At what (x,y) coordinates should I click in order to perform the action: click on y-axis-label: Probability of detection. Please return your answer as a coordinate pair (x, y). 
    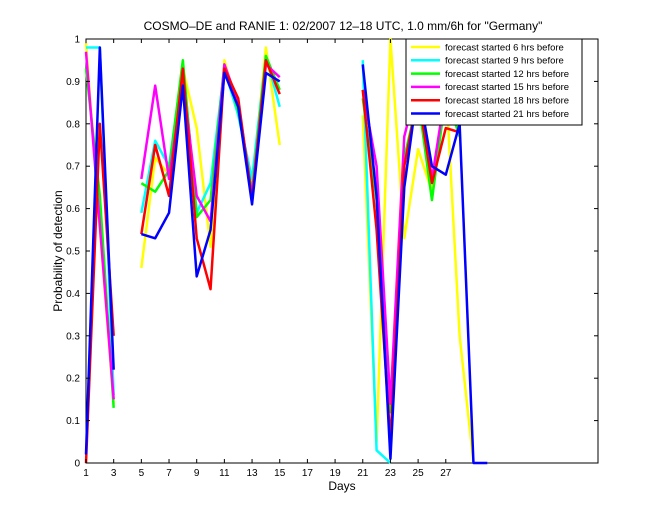
    Looking at the image, I should click on (58, 250).